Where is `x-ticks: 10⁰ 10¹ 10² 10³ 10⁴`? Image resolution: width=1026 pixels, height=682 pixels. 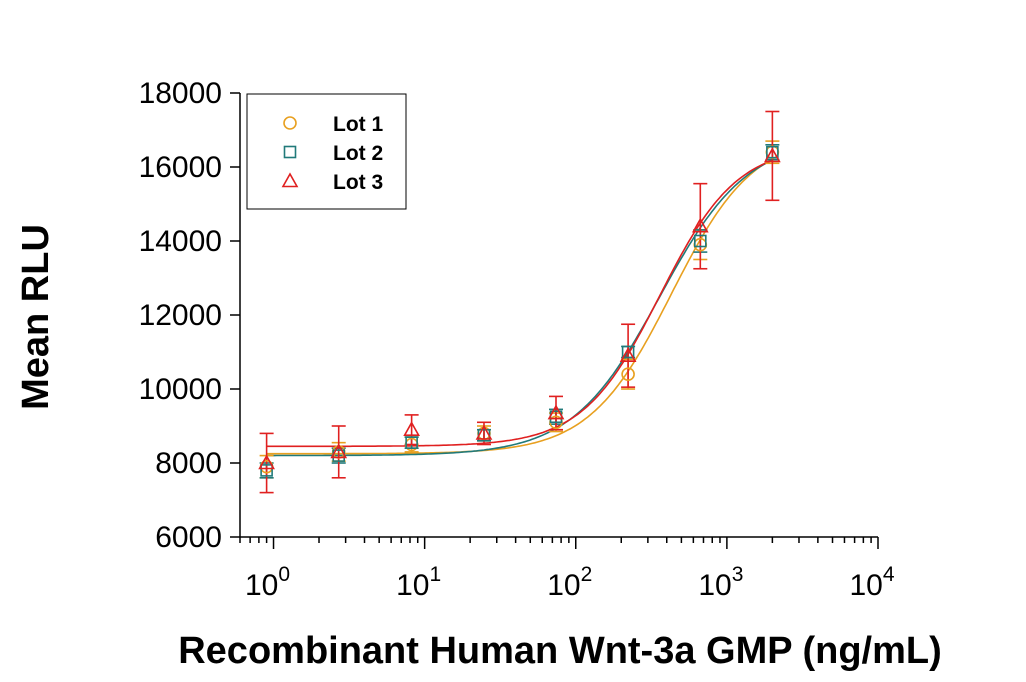
x-ticks: 10⁰ 10¹ 10² 10³ 10⁴ is located at coordinates (567, 569).